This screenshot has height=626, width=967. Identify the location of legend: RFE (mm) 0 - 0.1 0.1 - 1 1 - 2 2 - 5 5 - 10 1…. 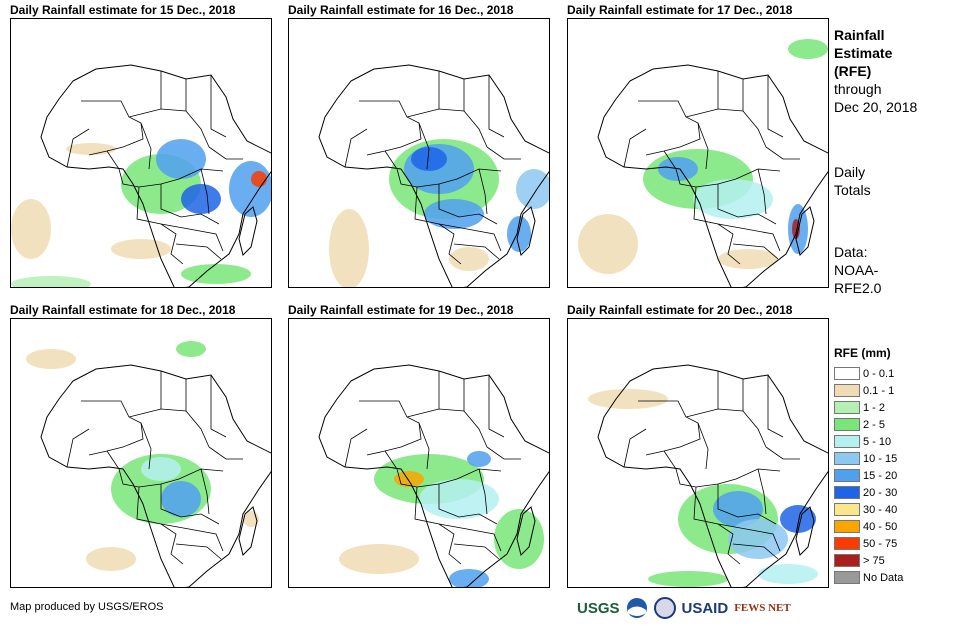
(868, 466).